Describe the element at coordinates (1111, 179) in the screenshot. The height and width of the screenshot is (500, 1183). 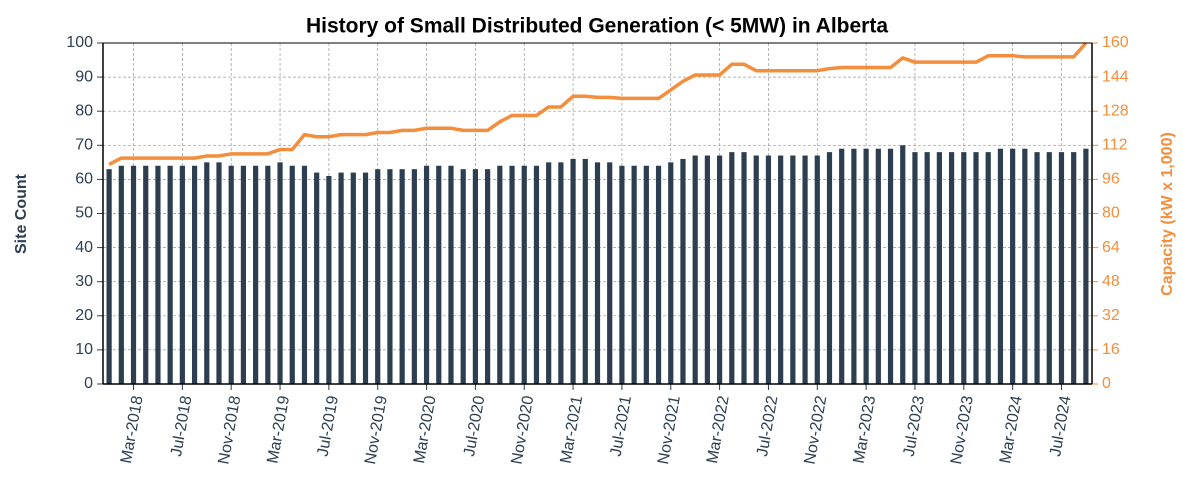
I see `y2-tick-label: 96` at that location.